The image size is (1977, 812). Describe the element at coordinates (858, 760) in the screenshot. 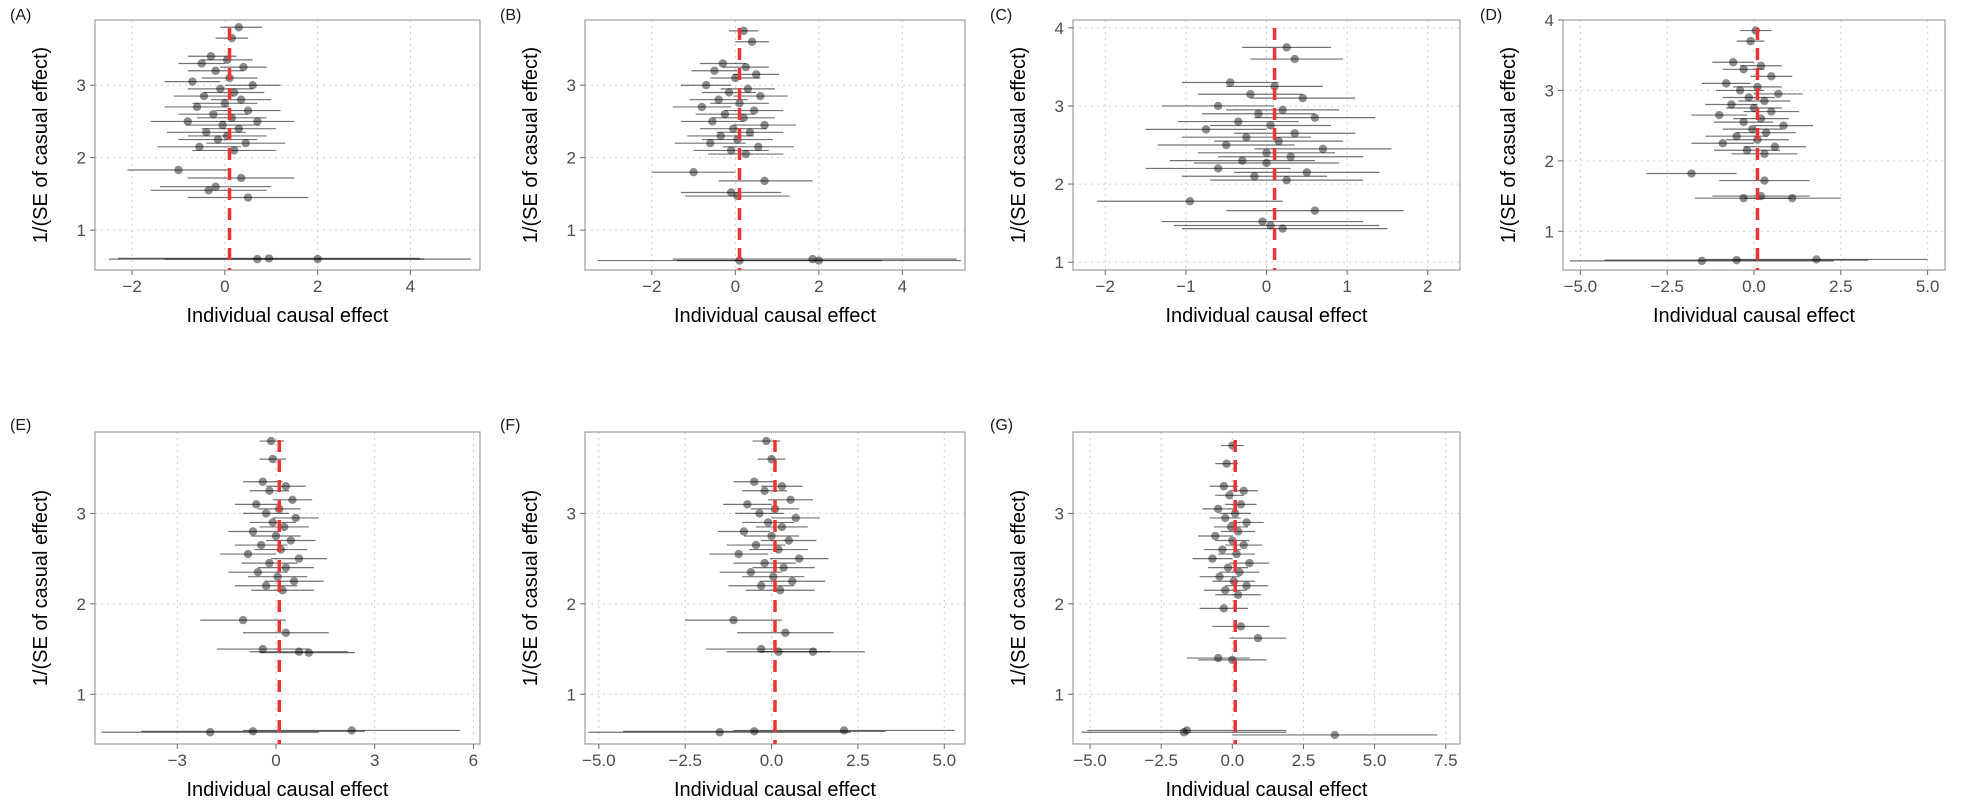

I see `x-tick-label: 2.5` at that location.